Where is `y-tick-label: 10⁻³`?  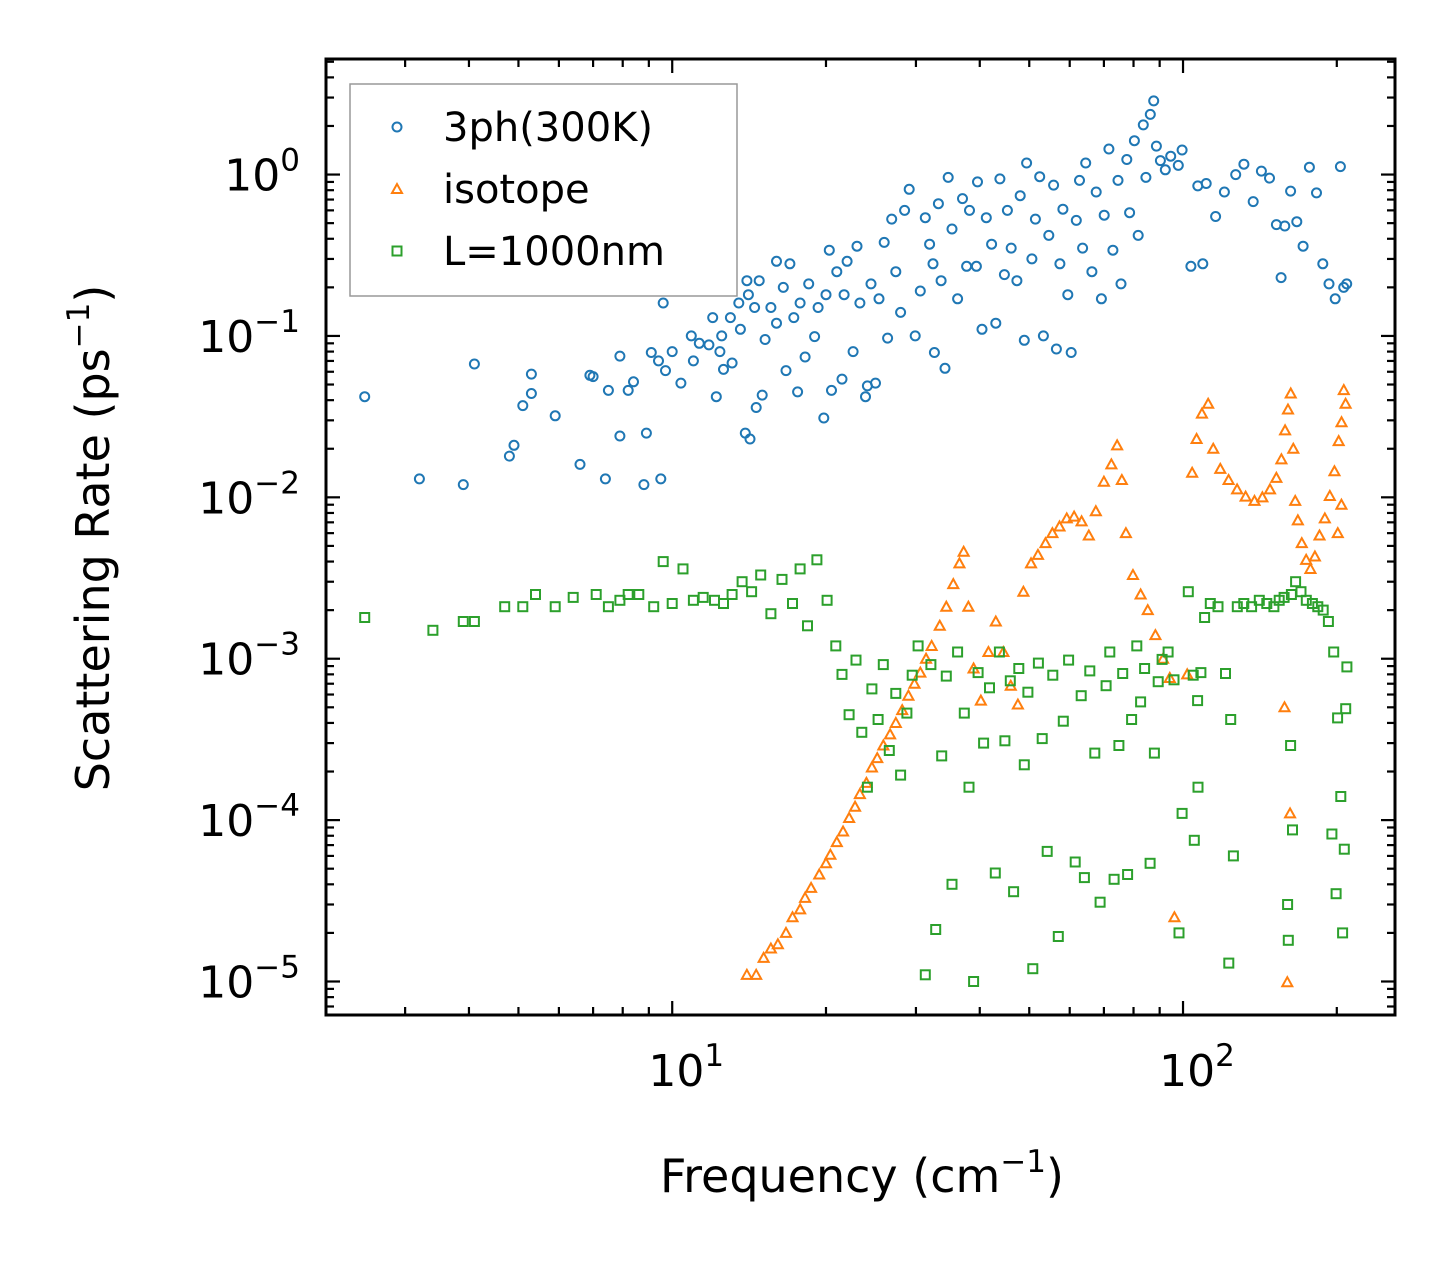 y-tick-label: 10⁻³ is located at coordinates (249, 656).